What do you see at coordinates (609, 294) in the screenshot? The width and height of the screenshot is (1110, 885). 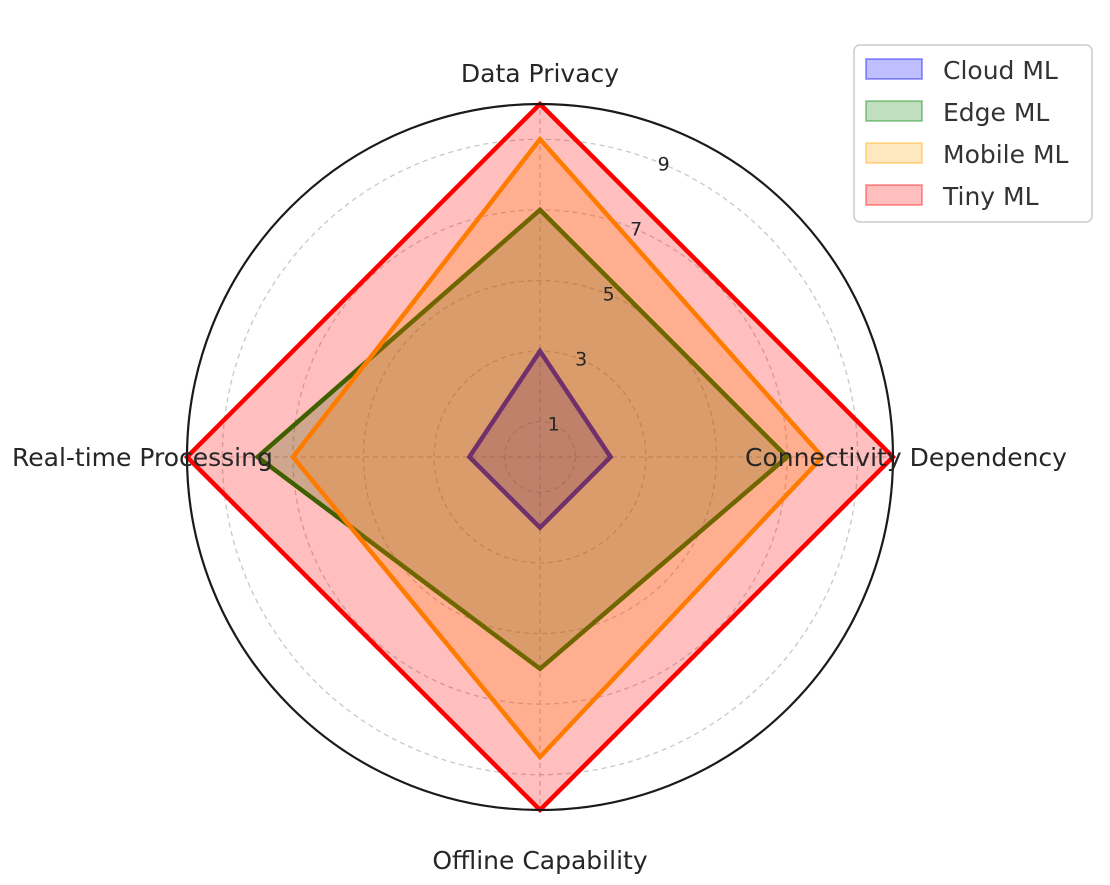 I see `radial-tick-label: 5` at bounding box center [609, 294].